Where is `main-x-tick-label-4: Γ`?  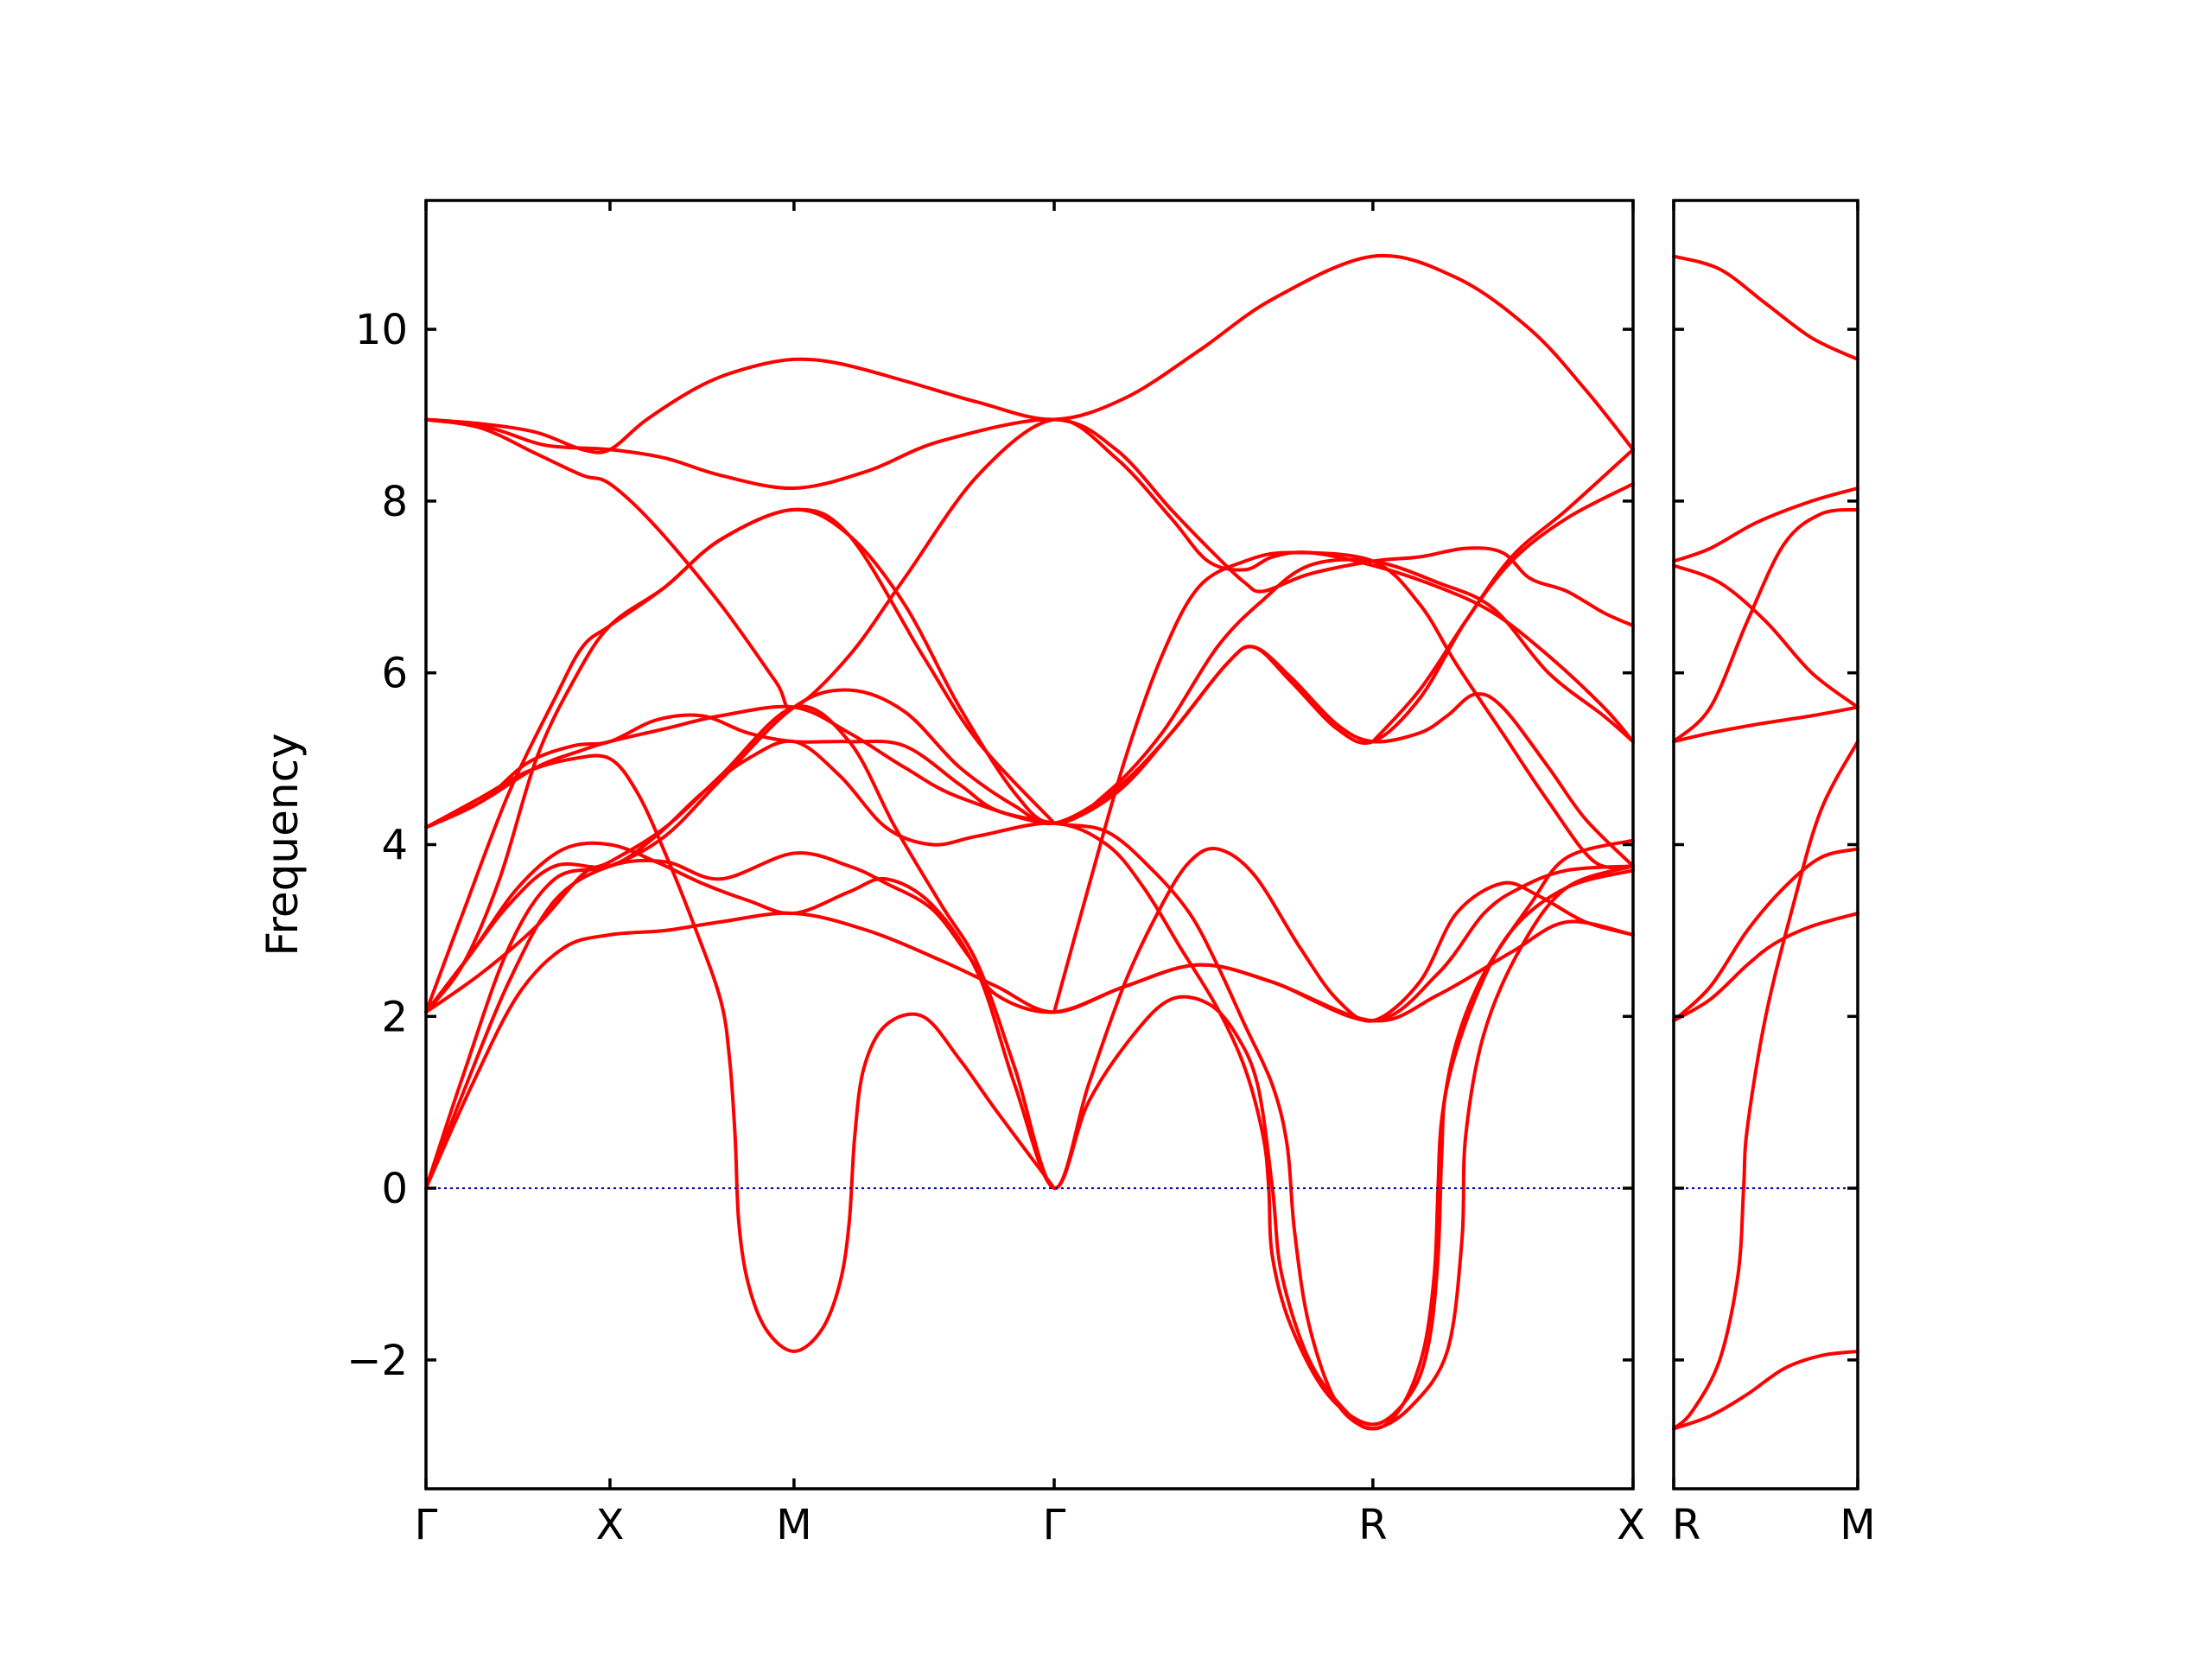 main-x-tick-label-4: Γ is located at coordinates (1054, 1525).